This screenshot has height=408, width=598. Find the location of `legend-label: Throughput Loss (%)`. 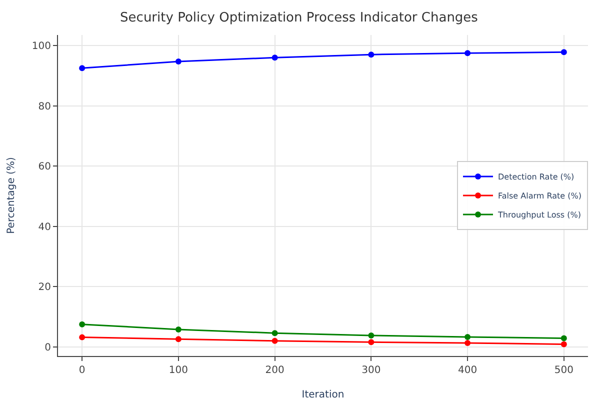

legend-label: Throughput Loss (%) is located at coordinates (539, 215).